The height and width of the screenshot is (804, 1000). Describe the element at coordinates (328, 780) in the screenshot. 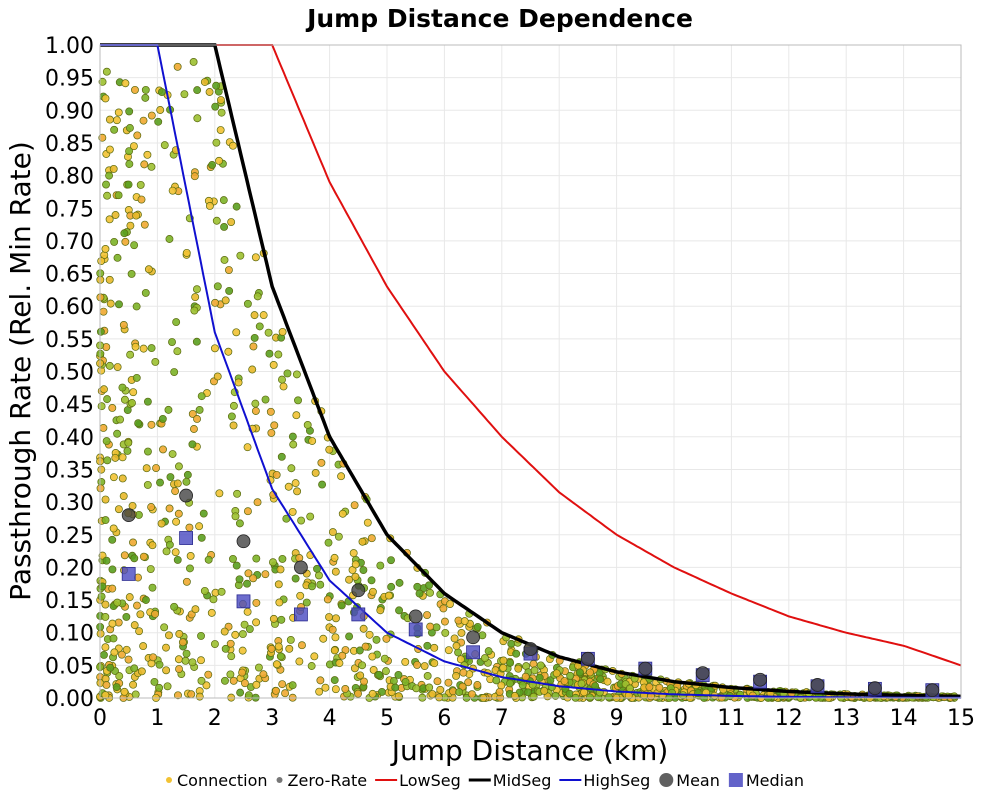

I see `legend-label: Zero-Rate` at that location.